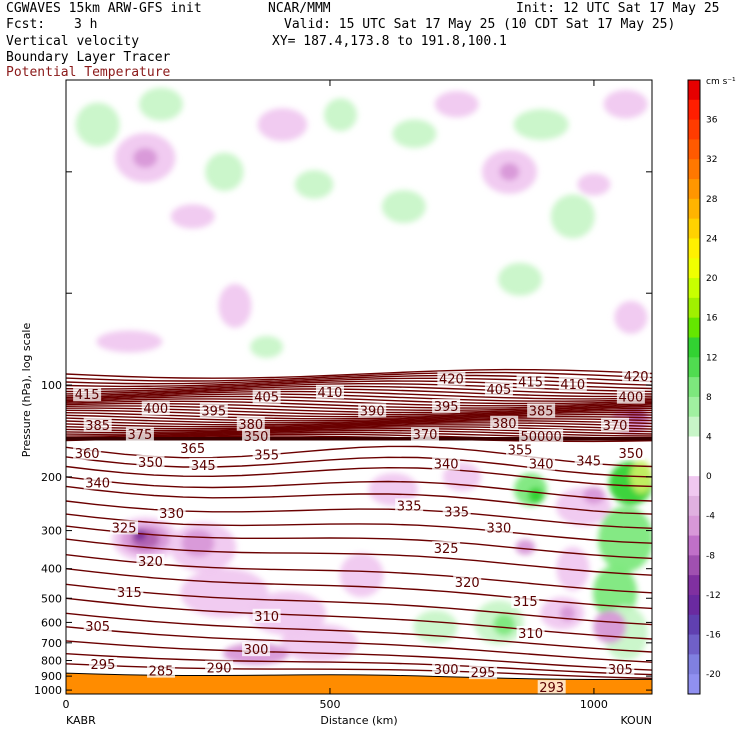 Image resolution: width=740 pixels, height=740 pixels. Describe the element at coordinates (26, 390) in the screenshot. I see `y-axis-label: Pressure (hPa), log scale` at that location.